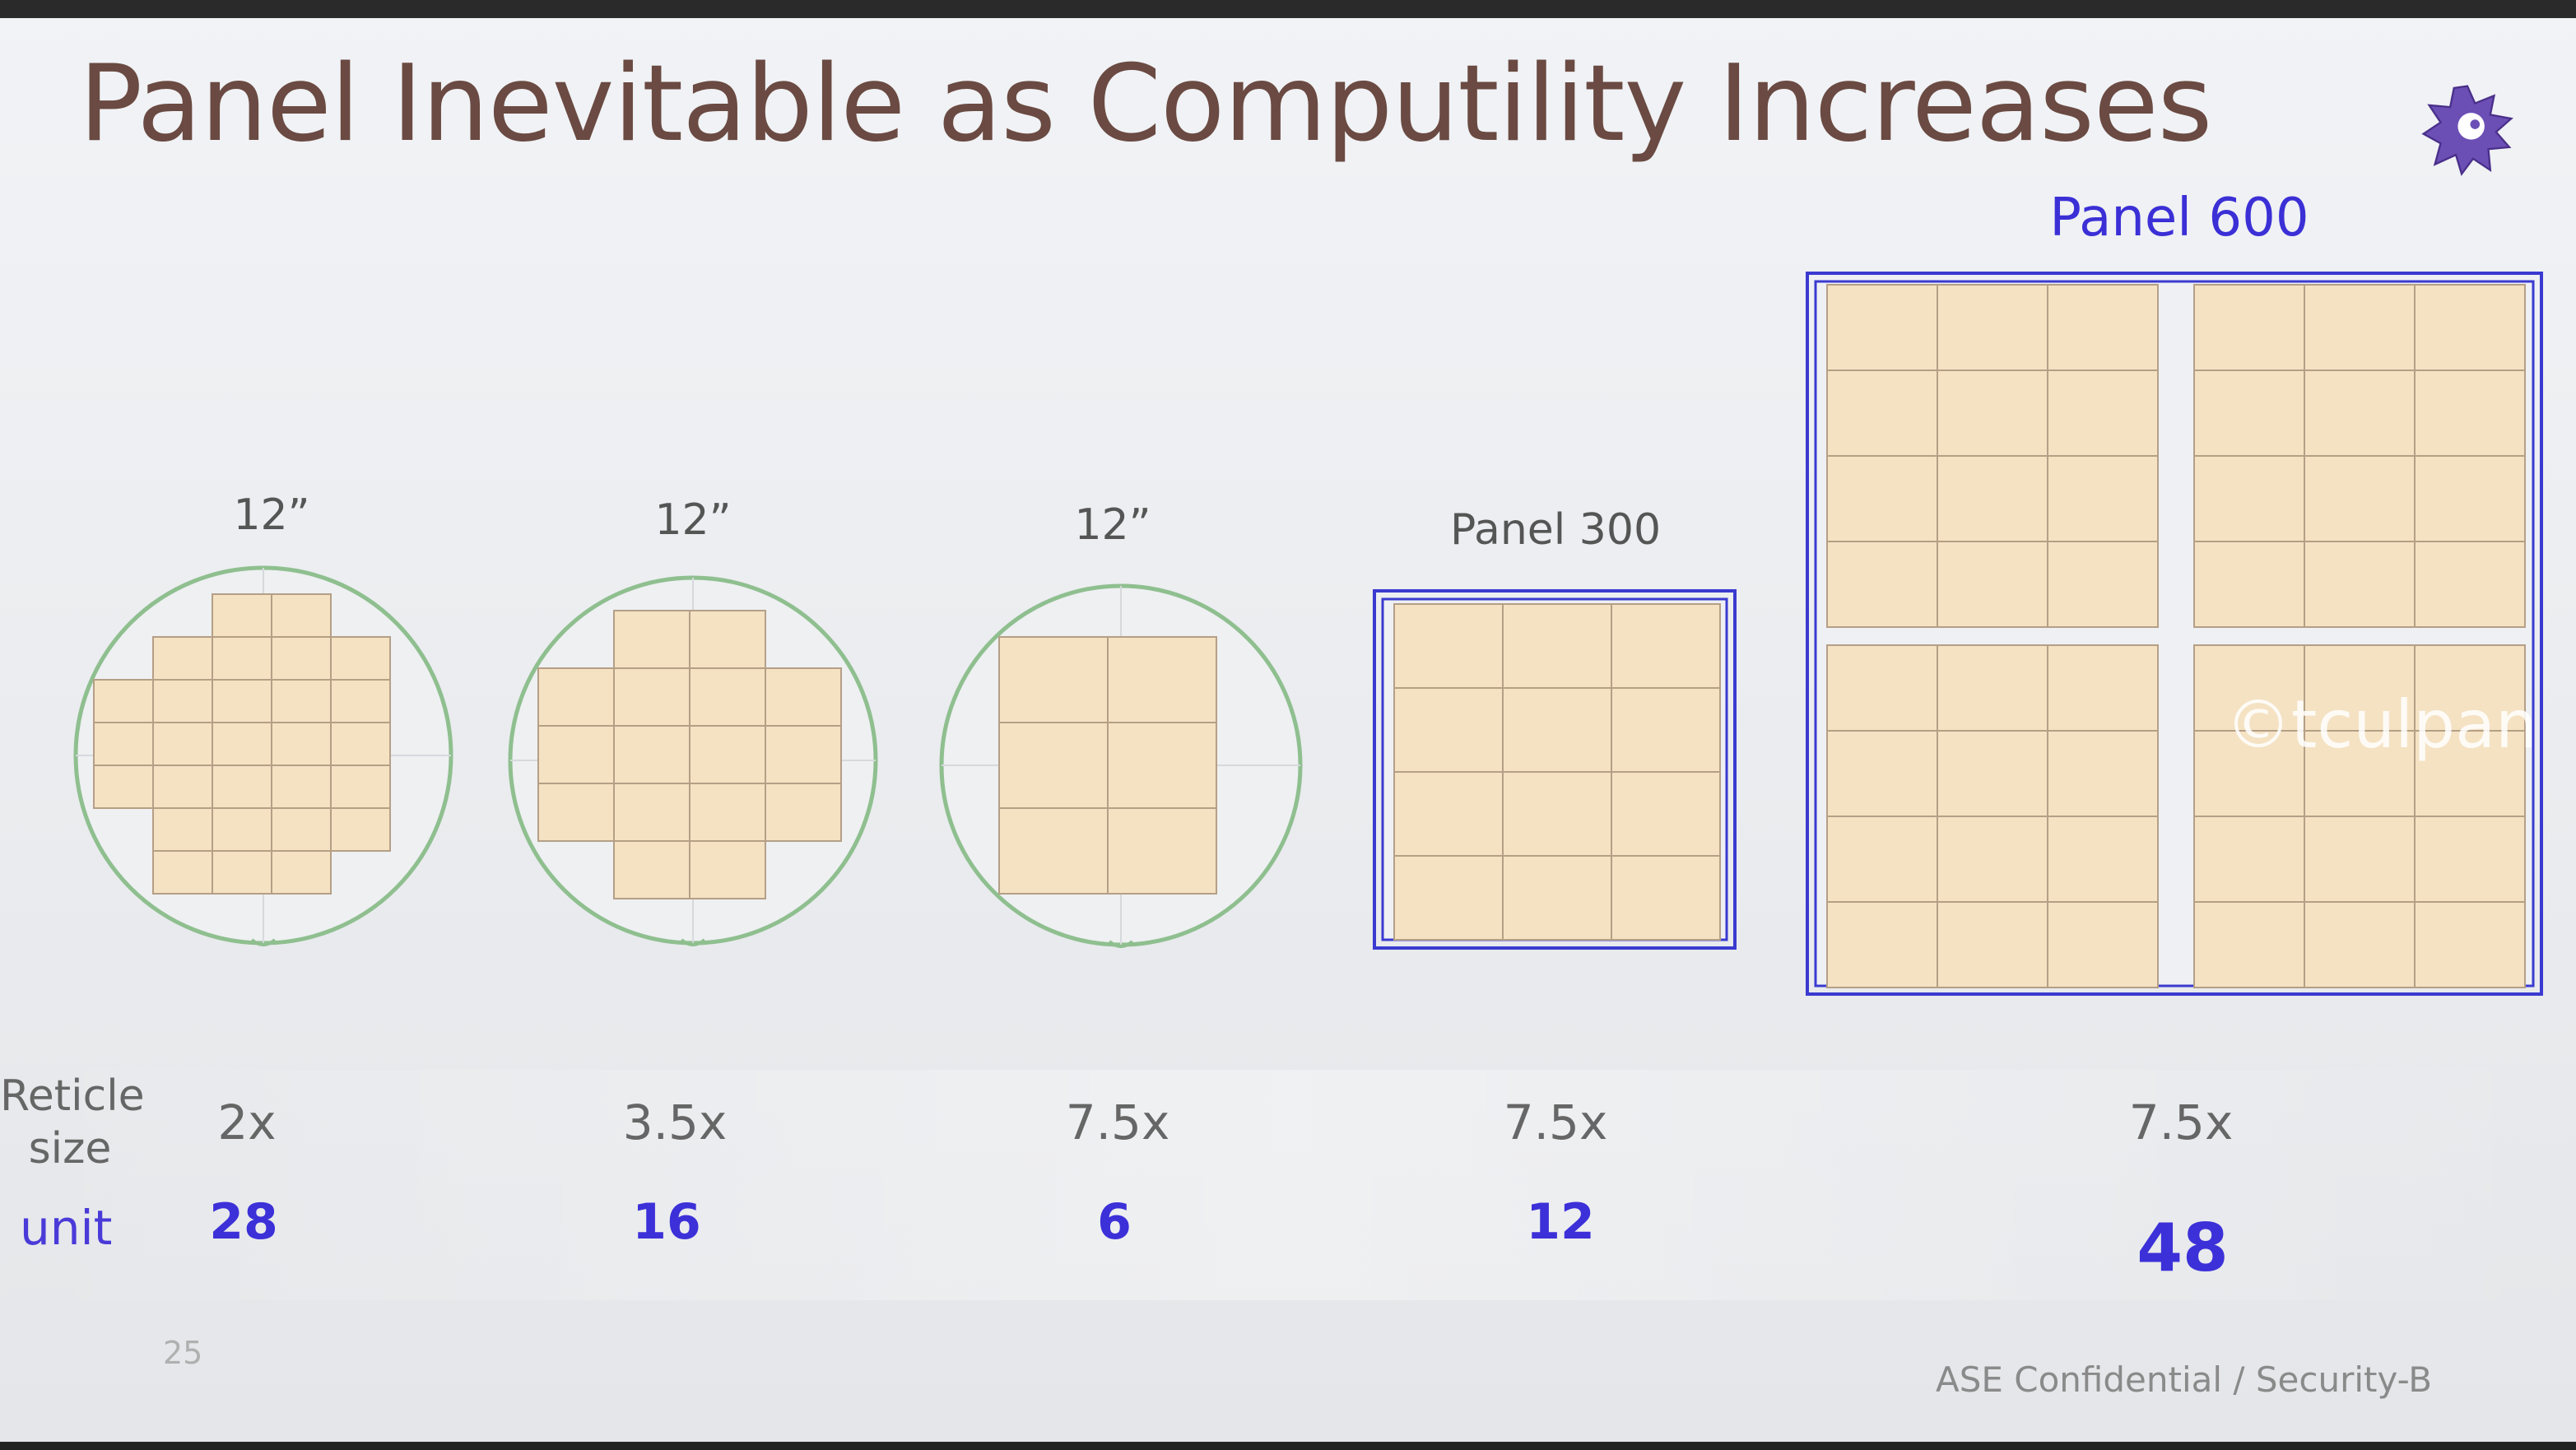  I want to click on item-label-wafer-3-5x: 12”, so click(693, 520).